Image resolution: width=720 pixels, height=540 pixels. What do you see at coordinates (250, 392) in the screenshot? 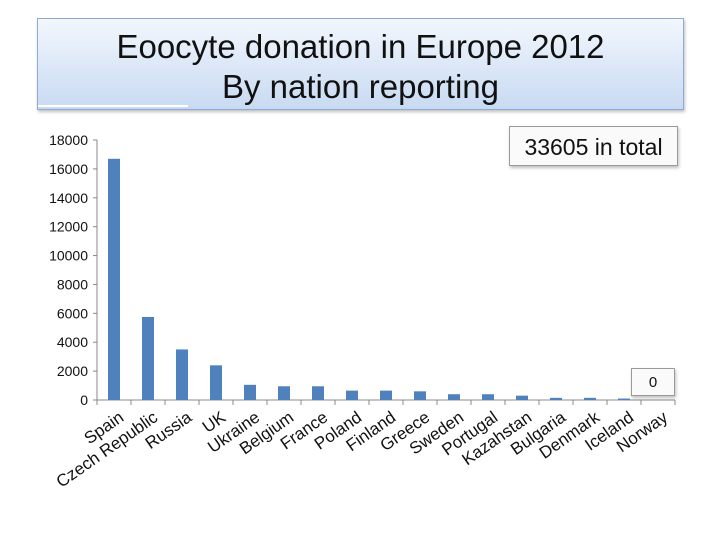
I see `bar-ukraine` at bounding box center [250, 392].